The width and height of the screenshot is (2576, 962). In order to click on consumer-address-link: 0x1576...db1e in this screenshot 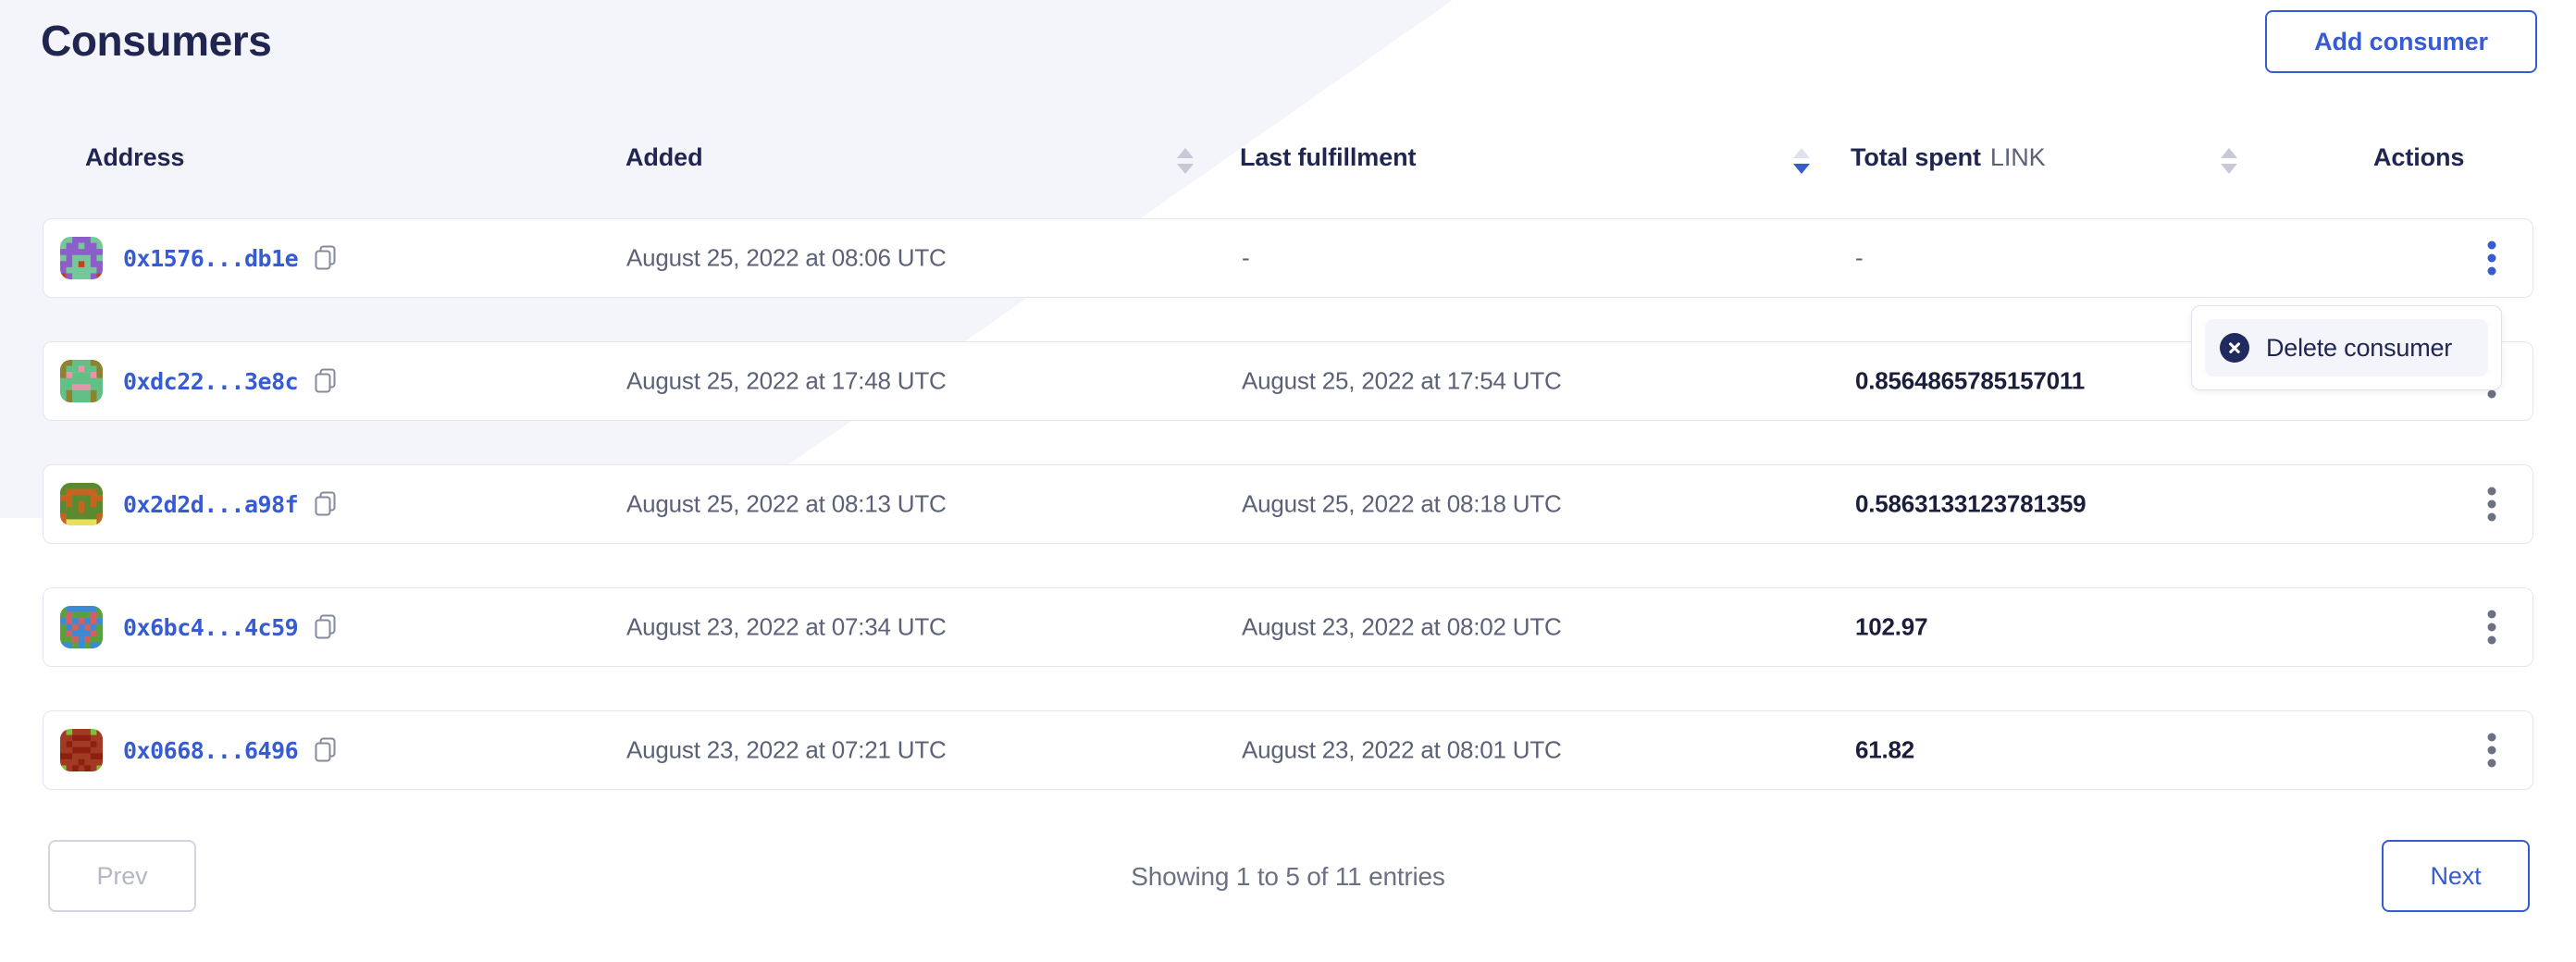, I will do `click(211, 258)`.